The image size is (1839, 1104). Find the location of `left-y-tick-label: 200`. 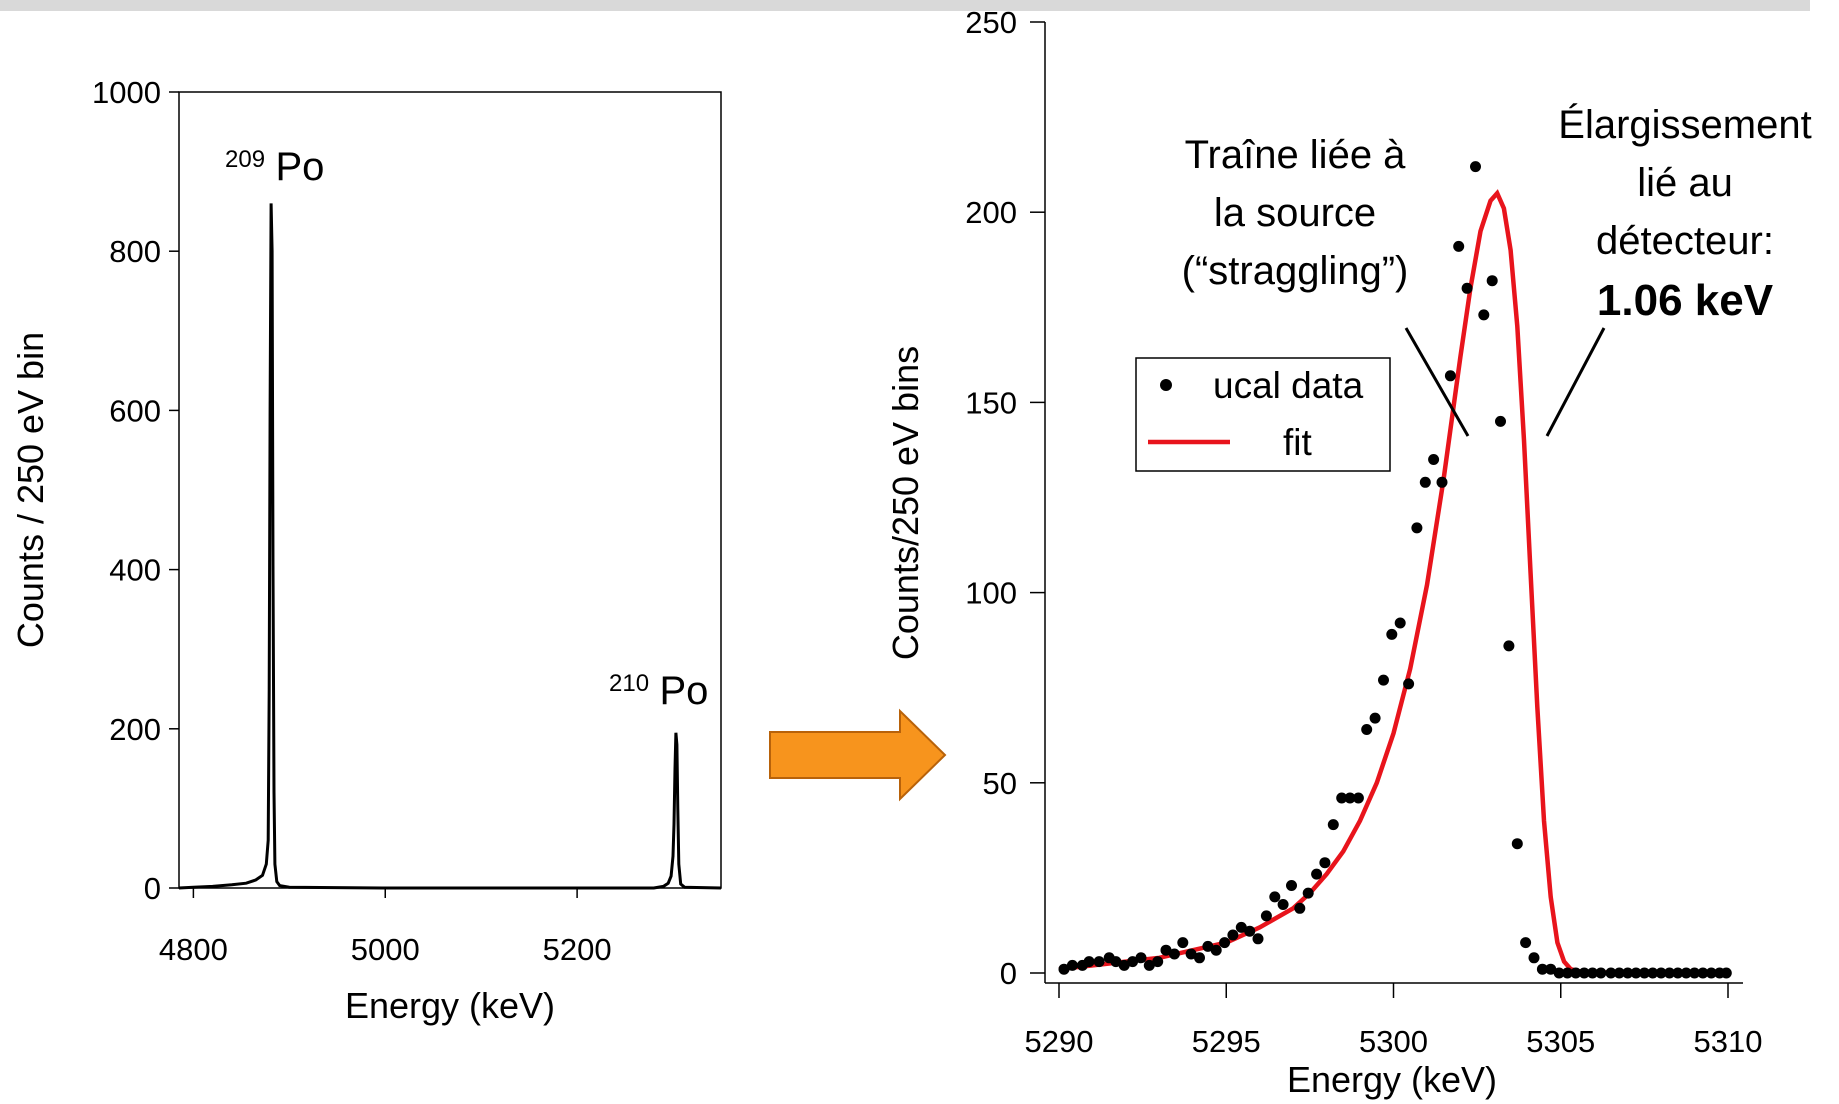

left-y-tick-label: 200 is located at coordinates (135, 729).